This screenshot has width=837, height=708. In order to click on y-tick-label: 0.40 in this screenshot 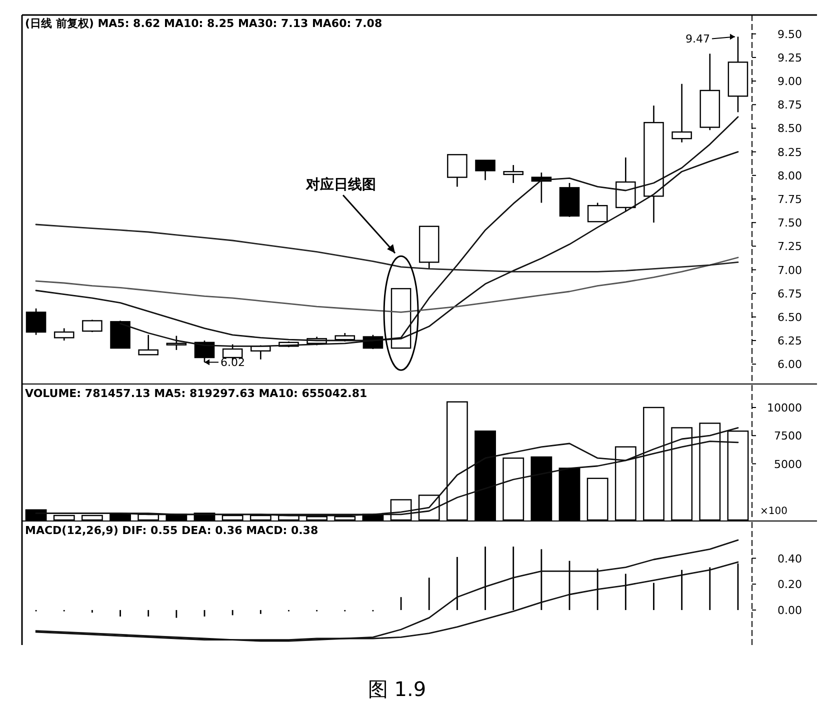, I will do `click(790, 559)`.